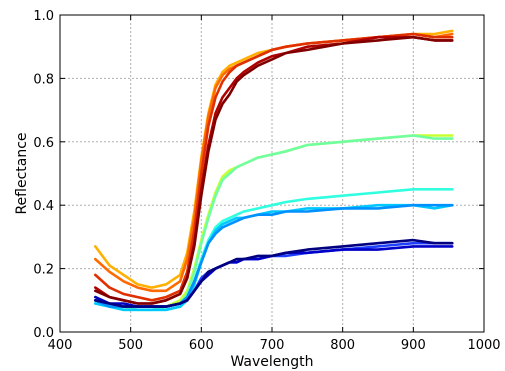 The width and height of the screenshot is (505, 371). Describe the element at coordinates (60, 345) in the screenshot. I see `x-tick-label: 400` at that location.